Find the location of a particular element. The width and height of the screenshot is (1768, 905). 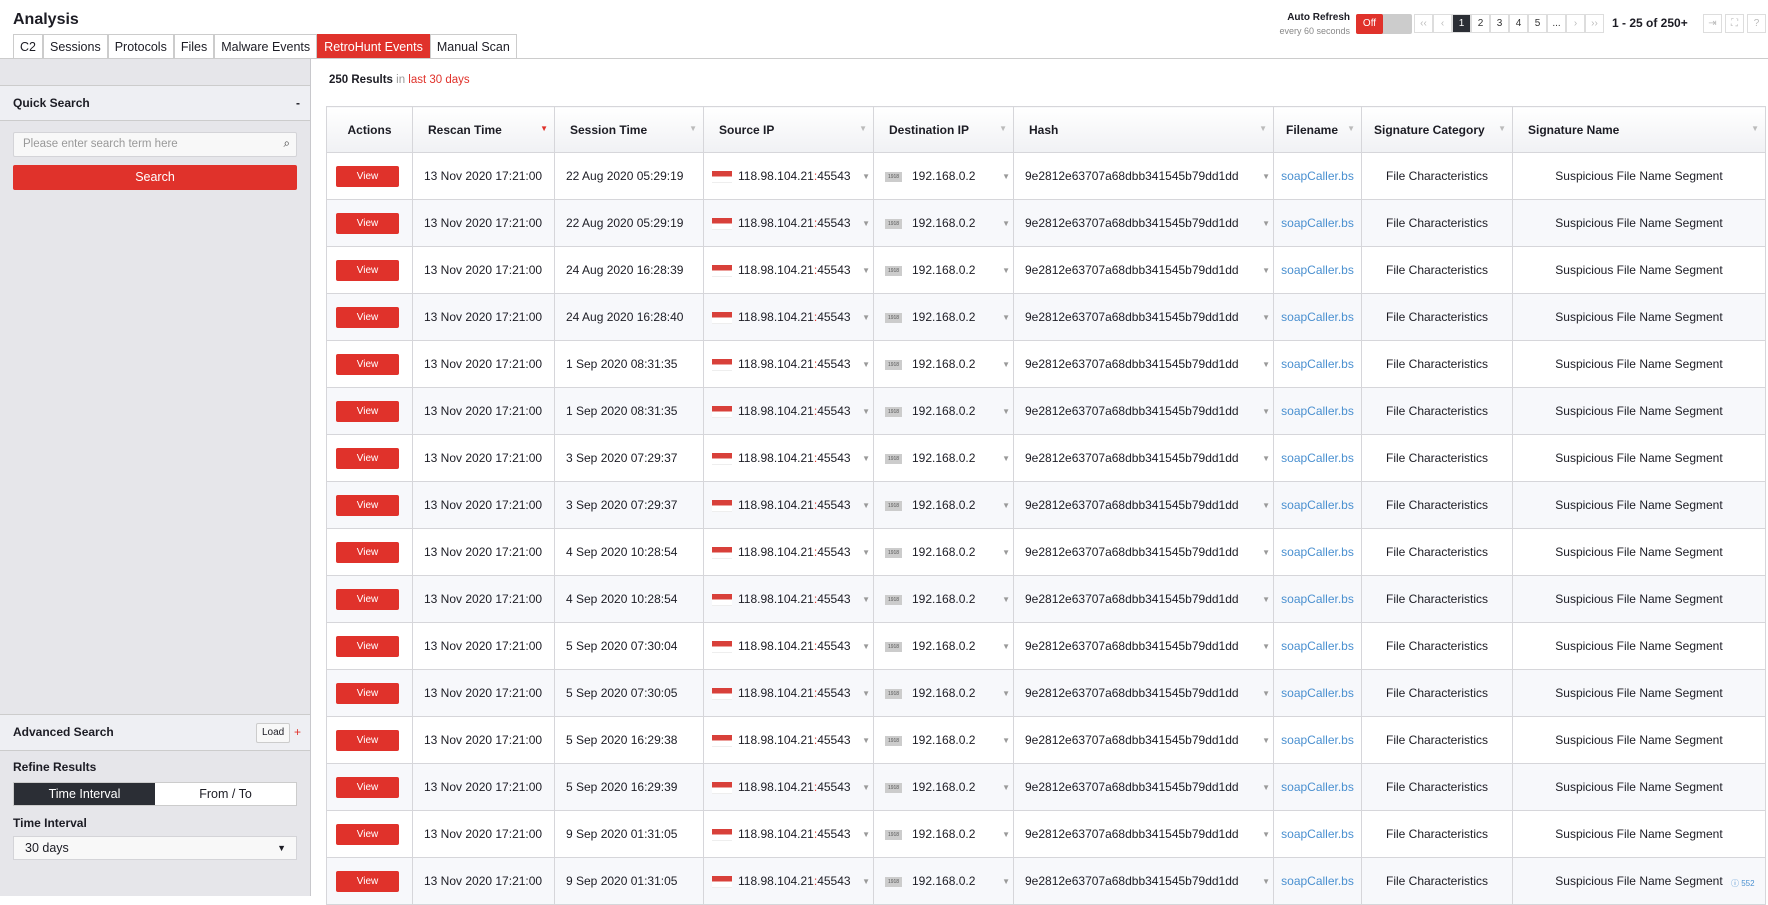

column-header-rescan-time: Rescan Time ▼ is located at coordinates (483, 129).